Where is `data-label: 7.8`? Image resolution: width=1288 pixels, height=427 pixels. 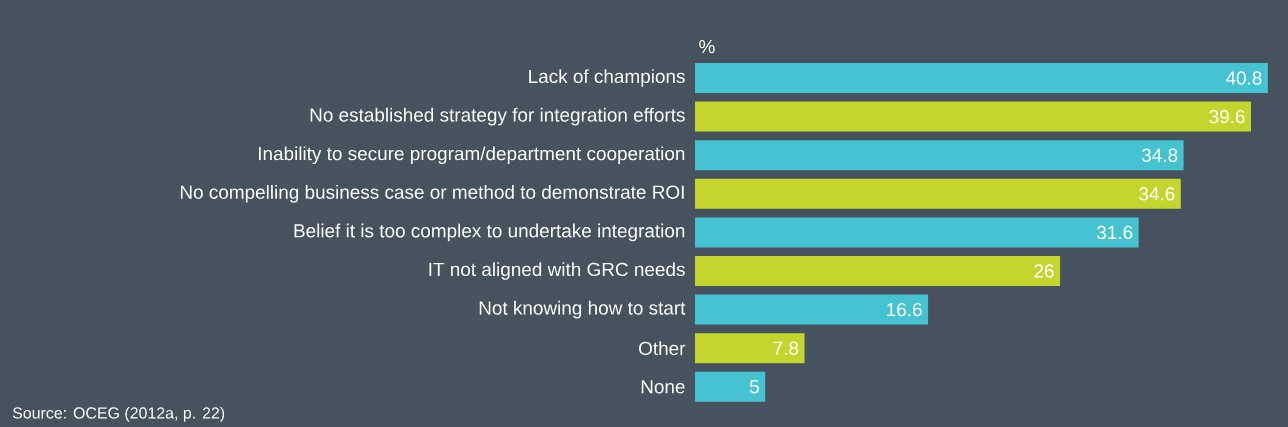
data-label: 7.8 is located at coordinates (786, 348).